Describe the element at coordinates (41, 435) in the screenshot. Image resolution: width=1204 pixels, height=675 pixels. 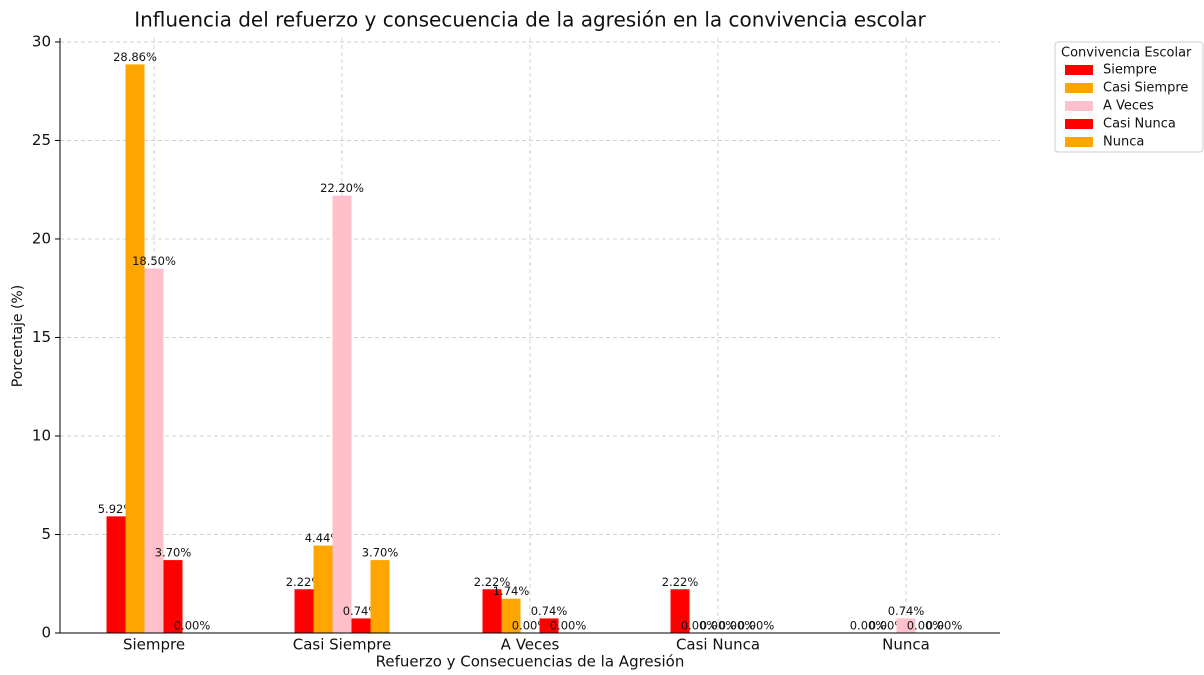
I see `y-tick-label: 10` at that location.